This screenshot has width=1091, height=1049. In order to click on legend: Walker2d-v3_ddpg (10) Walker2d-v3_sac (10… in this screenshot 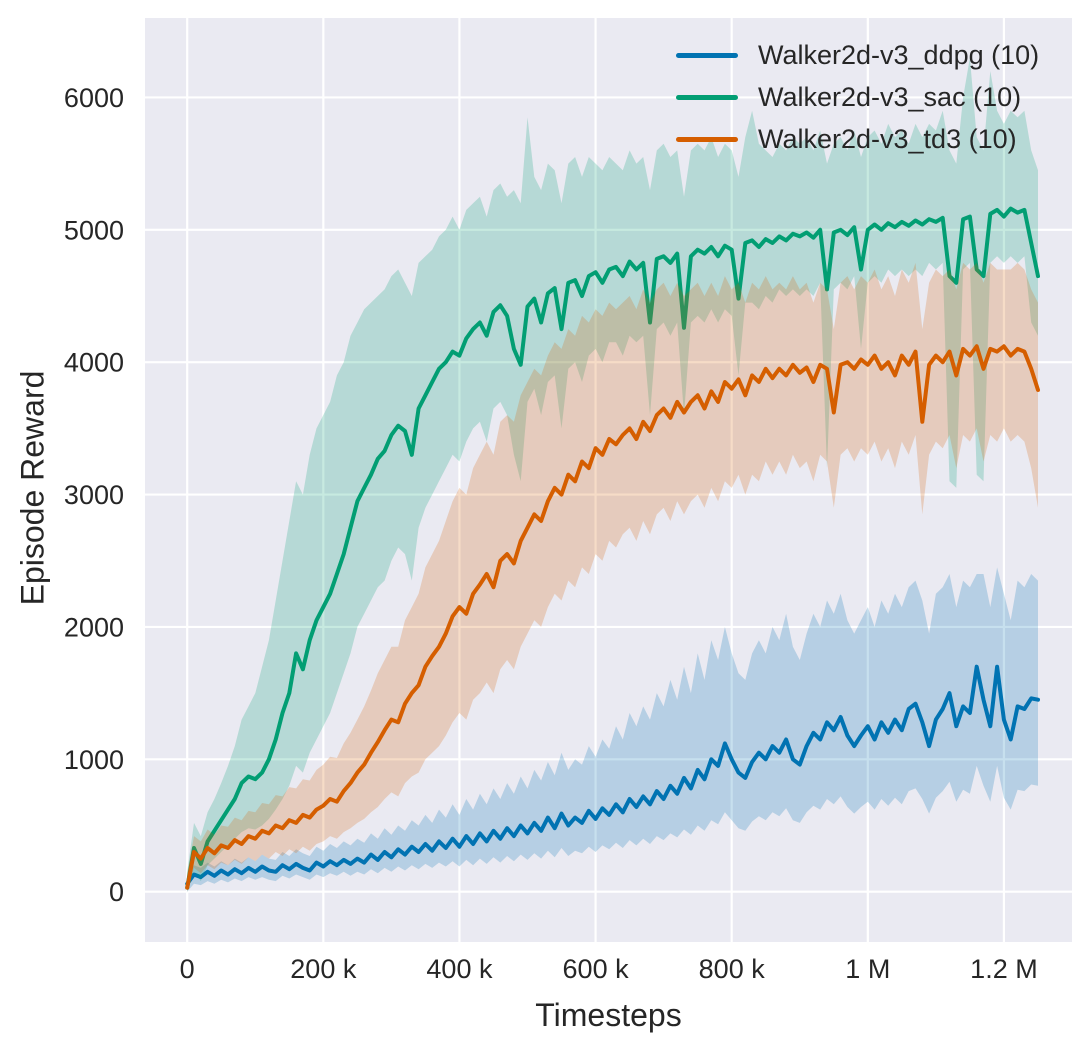, I will do `click(857, 97)`.